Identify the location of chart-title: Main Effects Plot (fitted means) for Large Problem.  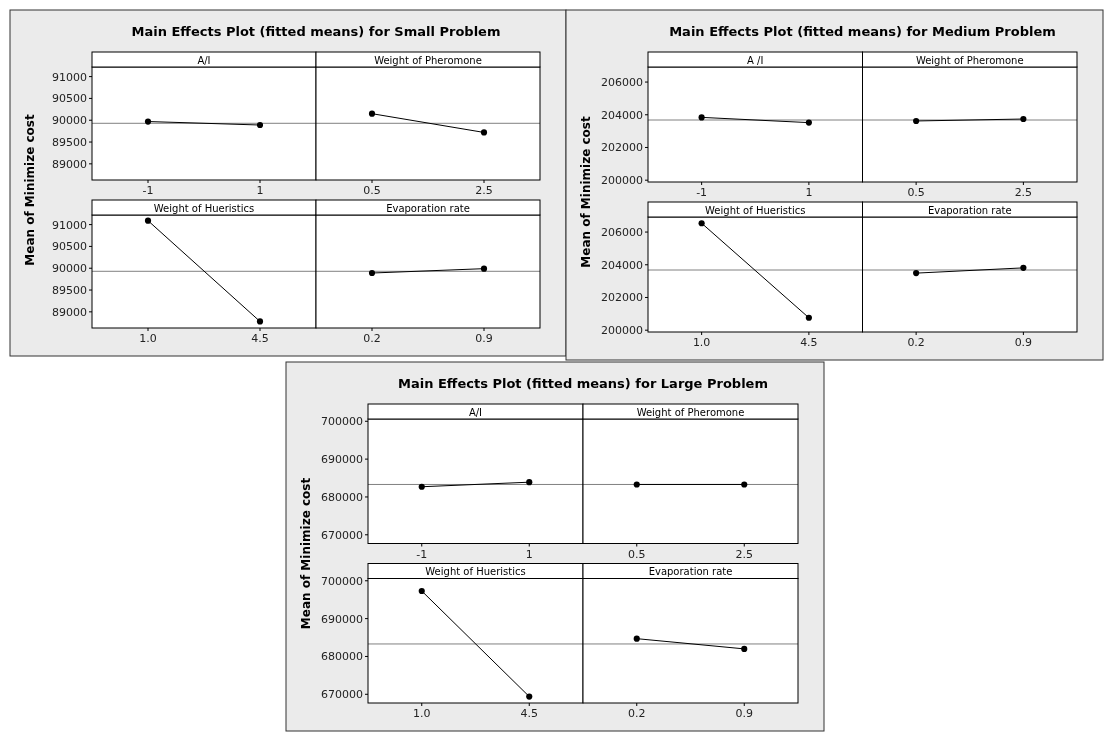
(583, 383).